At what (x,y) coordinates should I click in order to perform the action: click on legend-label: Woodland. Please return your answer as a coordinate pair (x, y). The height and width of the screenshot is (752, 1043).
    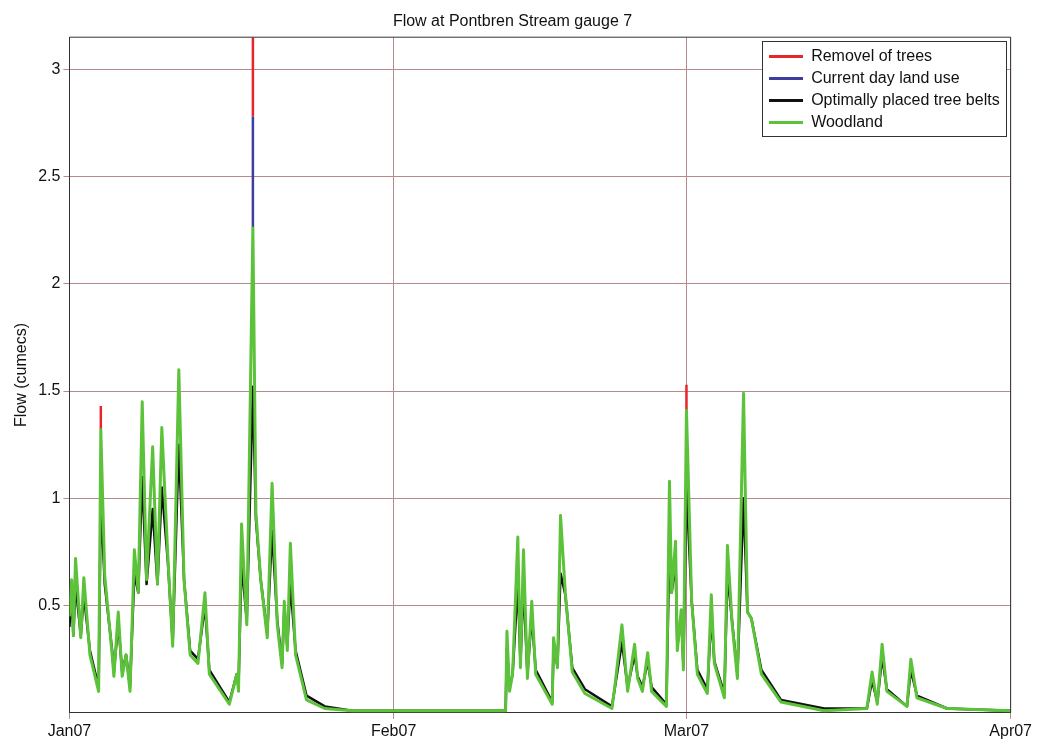
    Looking at the image, I should click on (847, 122).